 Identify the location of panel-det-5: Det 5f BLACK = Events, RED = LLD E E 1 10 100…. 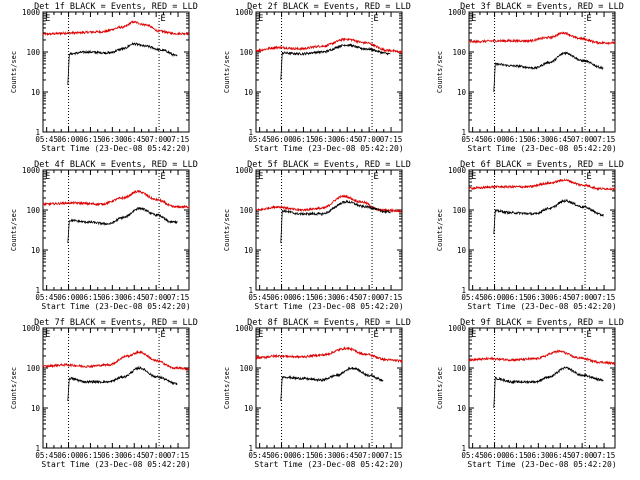
(317, 235).